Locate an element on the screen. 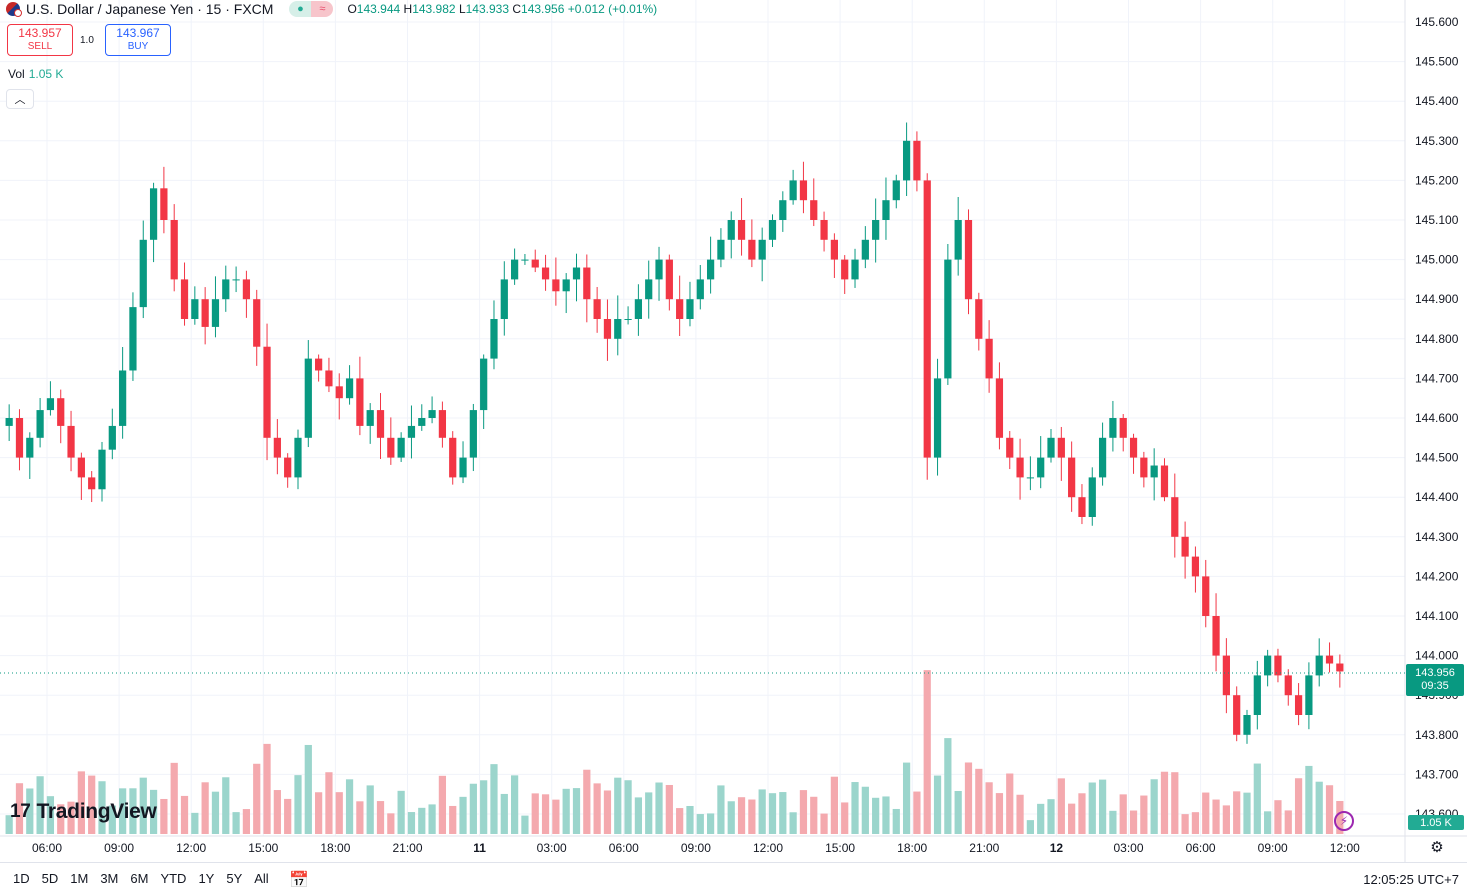 This screenshot has width=1467, height=894. range-1y: 1Y is located at coordinates (206, 878).